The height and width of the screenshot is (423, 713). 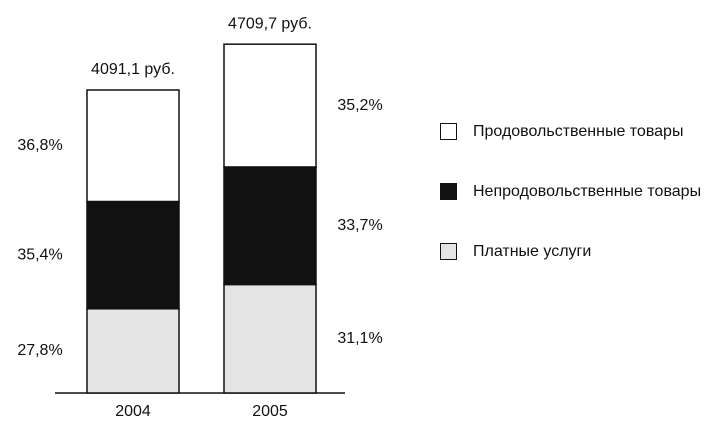 What do you see at coordinates (133, 411) in the screenshot?
I see `x-tick-label: 2004` at bounding box center [133, 411].